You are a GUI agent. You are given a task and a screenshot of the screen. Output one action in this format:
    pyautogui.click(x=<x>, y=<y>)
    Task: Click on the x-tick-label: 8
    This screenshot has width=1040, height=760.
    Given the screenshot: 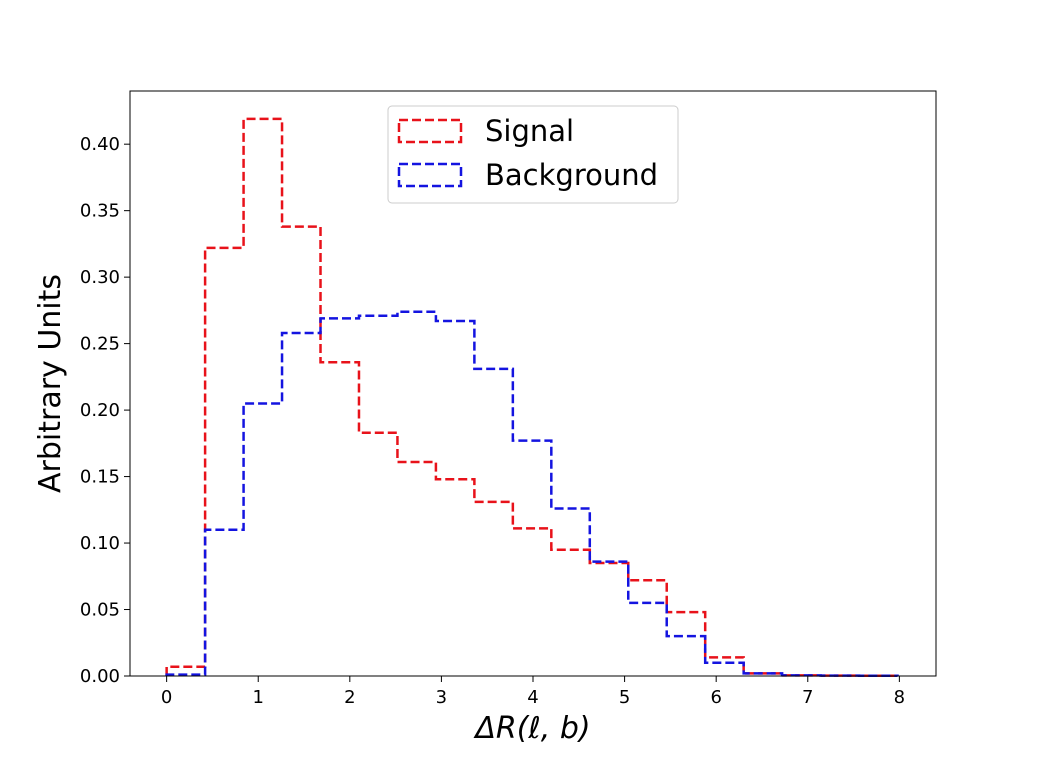 What is the action you would take?
    pyautogui.click(x=899, y=697)
    